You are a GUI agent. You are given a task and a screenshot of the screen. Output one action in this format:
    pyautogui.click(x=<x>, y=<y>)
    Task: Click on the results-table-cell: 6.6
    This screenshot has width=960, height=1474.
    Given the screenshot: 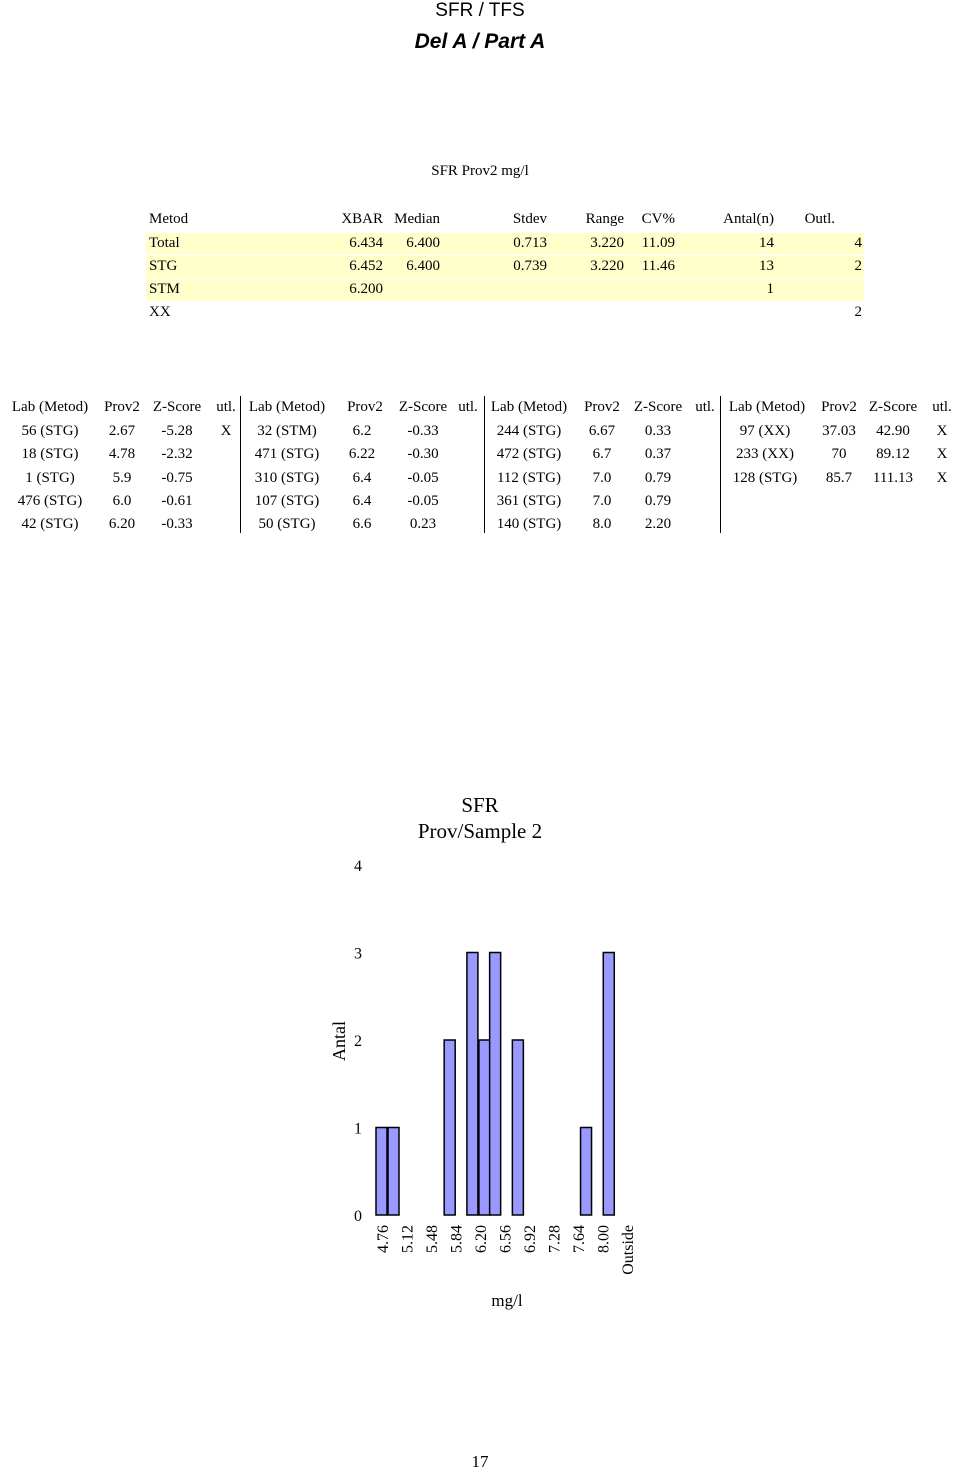 What is the action you would take?
    pyautogui.click(x=362, y=524)
    